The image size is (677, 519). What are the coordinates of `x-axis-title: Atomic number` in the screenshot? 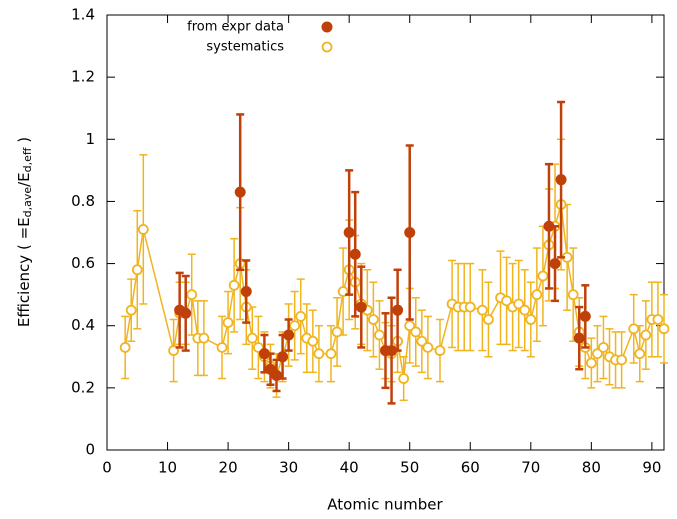 It's located at (385, 505).